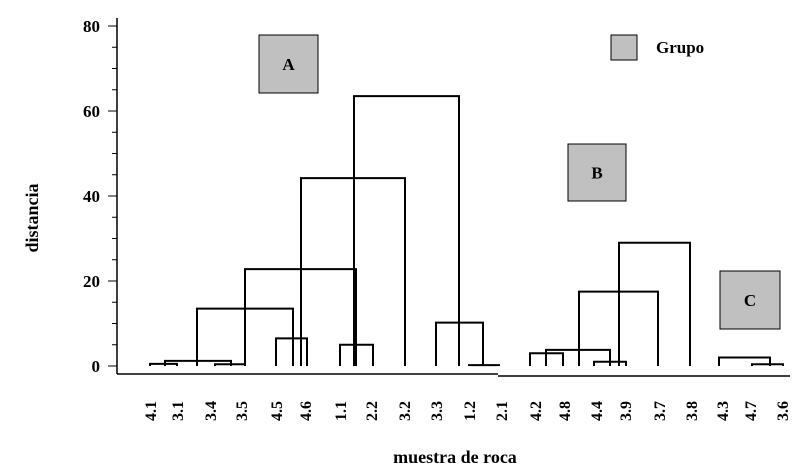  I want to click on leaf-label: 4.7, so click(751, 411).